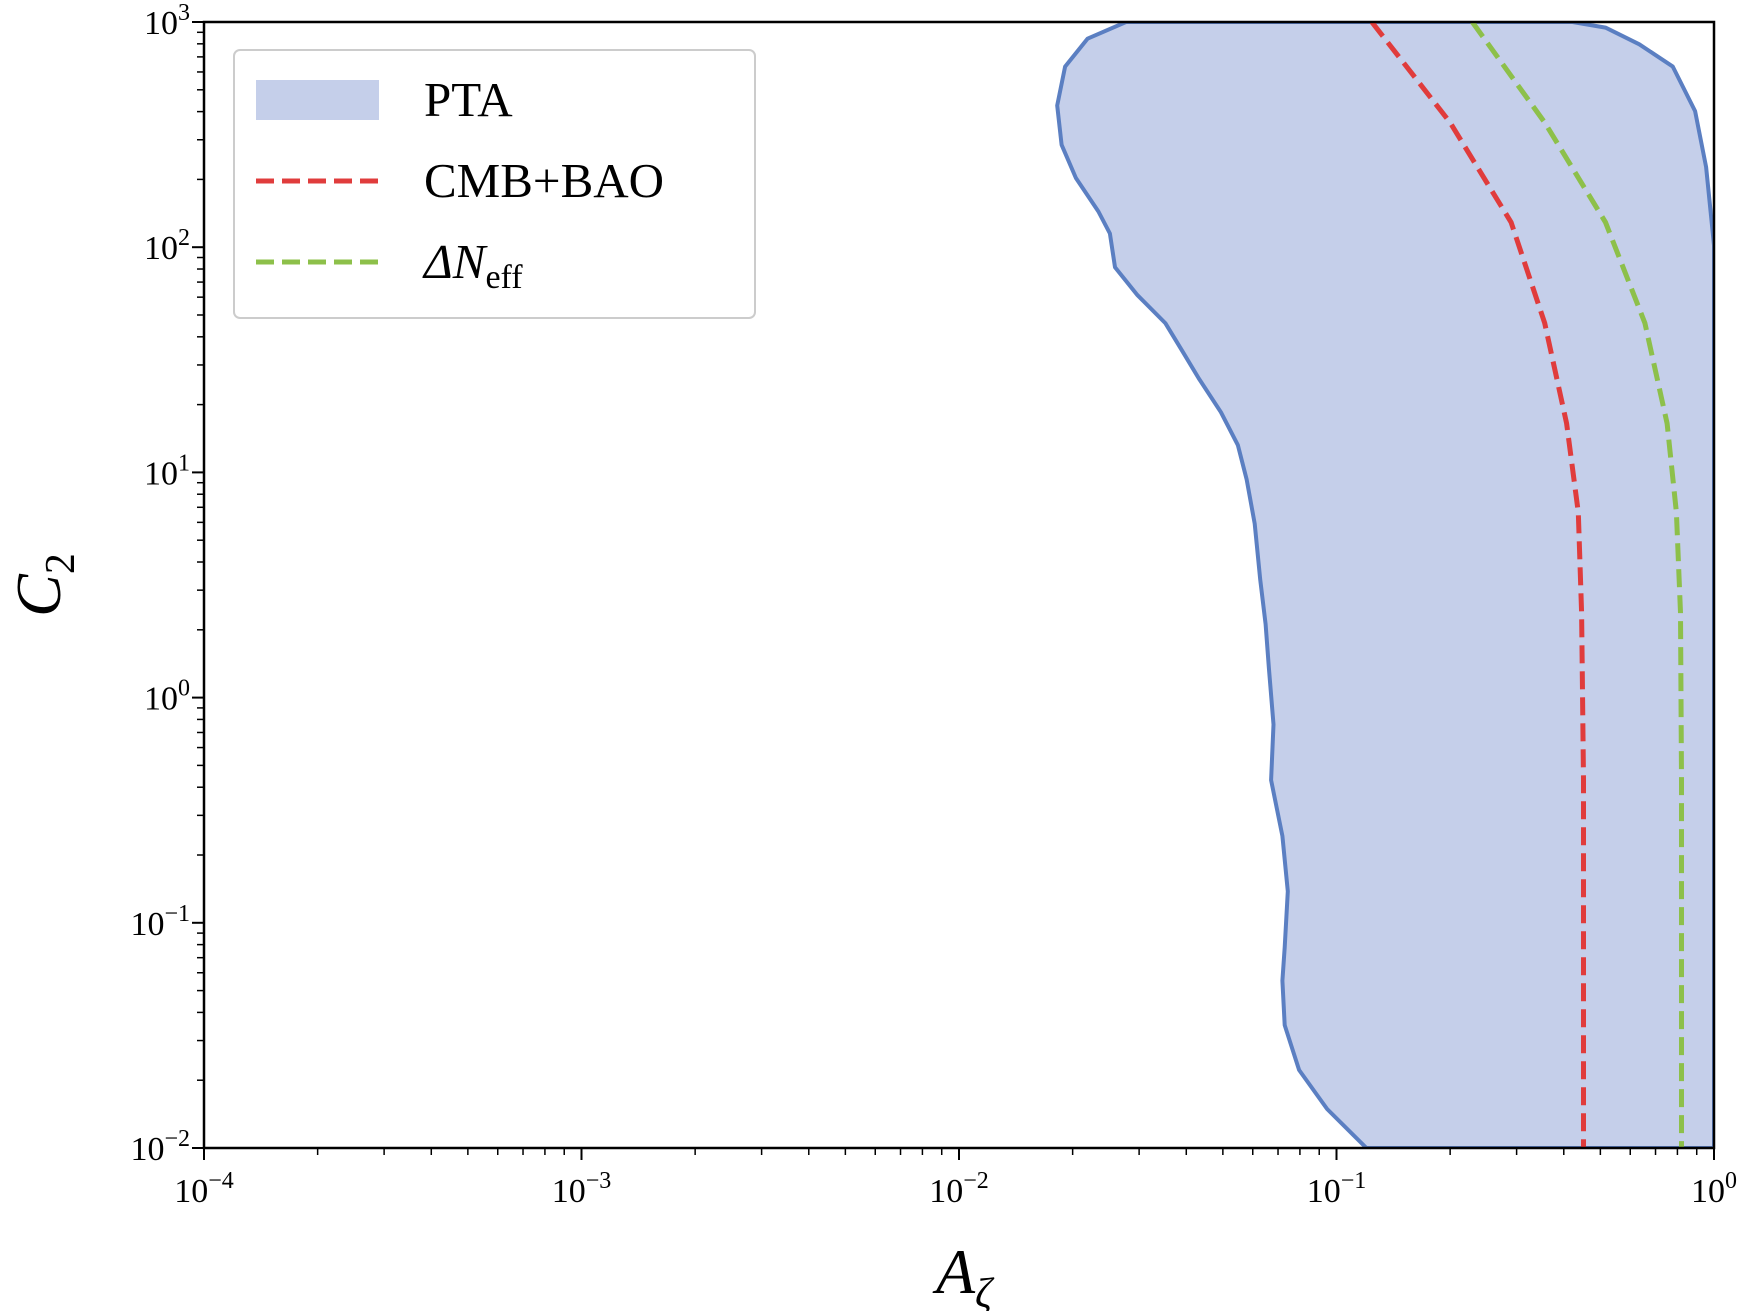  What do you see at coordinates (38, 595) in the screenshot?
I see `y-label-main: C` at bounding box center [38, 595].